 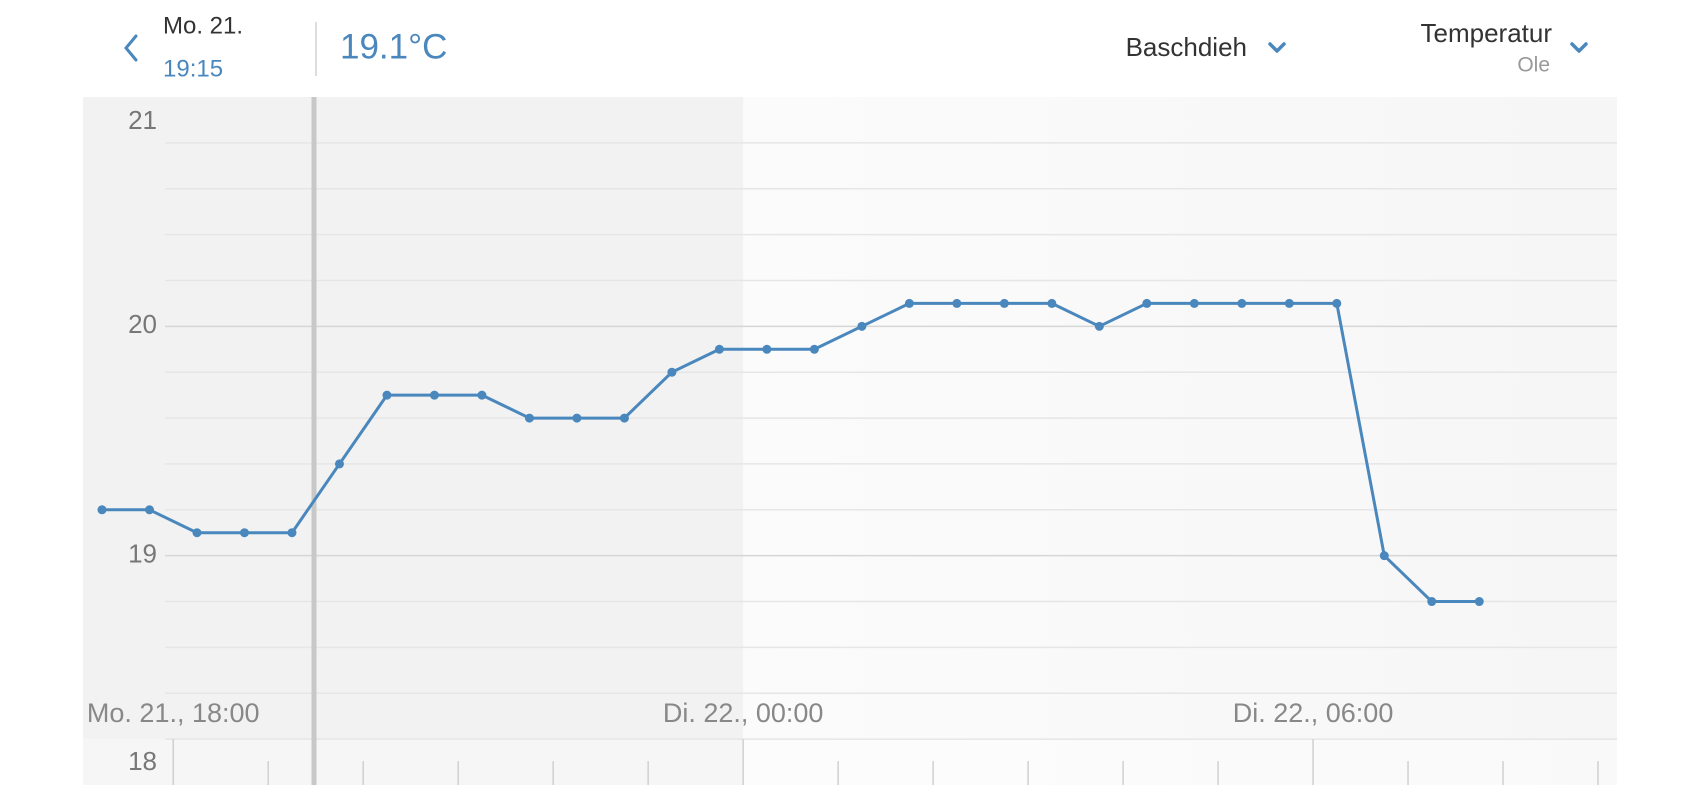 What do you see at coordinates (203, 25) in the screenshot?
I see `date: Mo. 21.` at bounding box center [203, 25].